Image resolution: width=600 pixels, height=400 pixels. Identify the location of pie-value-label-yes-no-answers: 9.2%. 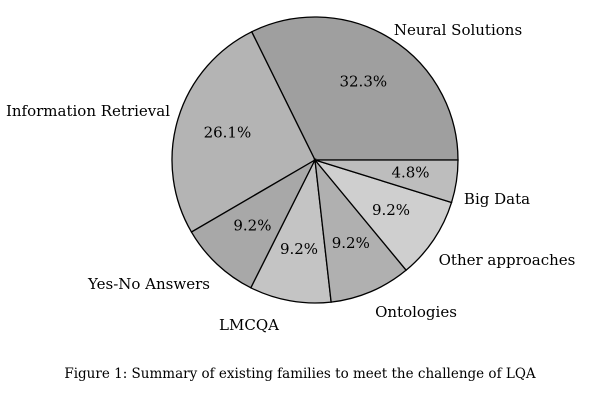
(252, 226).